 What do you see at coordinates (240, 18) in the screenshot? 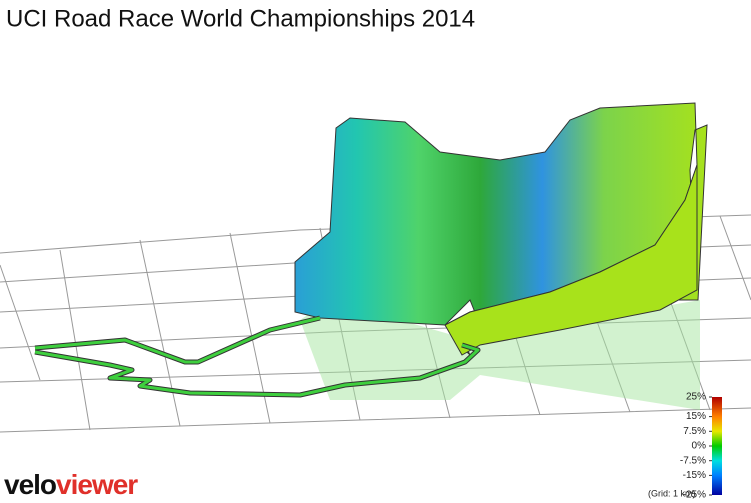
I see `title: UCI Road Race World Championships 2014` at bounding box center [240, 18].